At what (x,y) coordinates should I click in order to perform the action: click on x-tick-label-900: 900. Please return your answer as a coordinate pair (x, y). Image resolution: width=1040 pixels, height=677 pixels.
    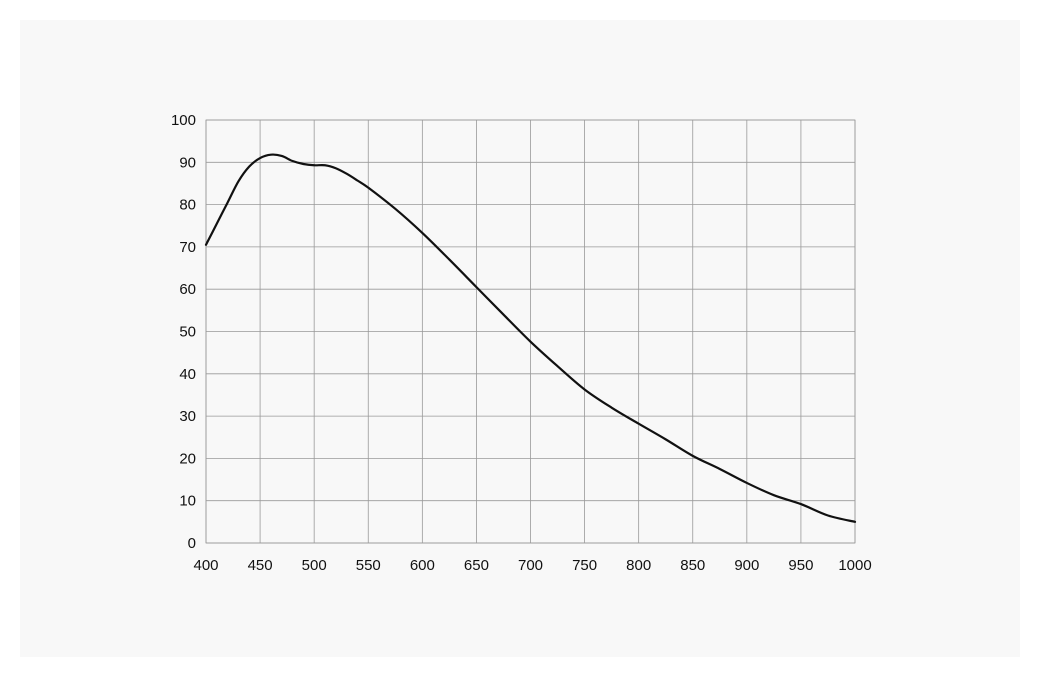
    Looking at the image, I should click on (746, 565).